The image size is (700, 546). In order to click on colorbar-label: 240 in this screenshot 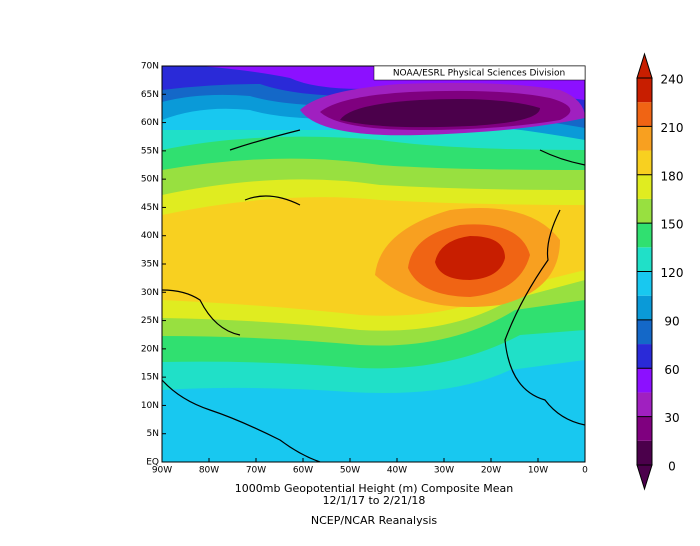, I will do `click(672, 80)`.